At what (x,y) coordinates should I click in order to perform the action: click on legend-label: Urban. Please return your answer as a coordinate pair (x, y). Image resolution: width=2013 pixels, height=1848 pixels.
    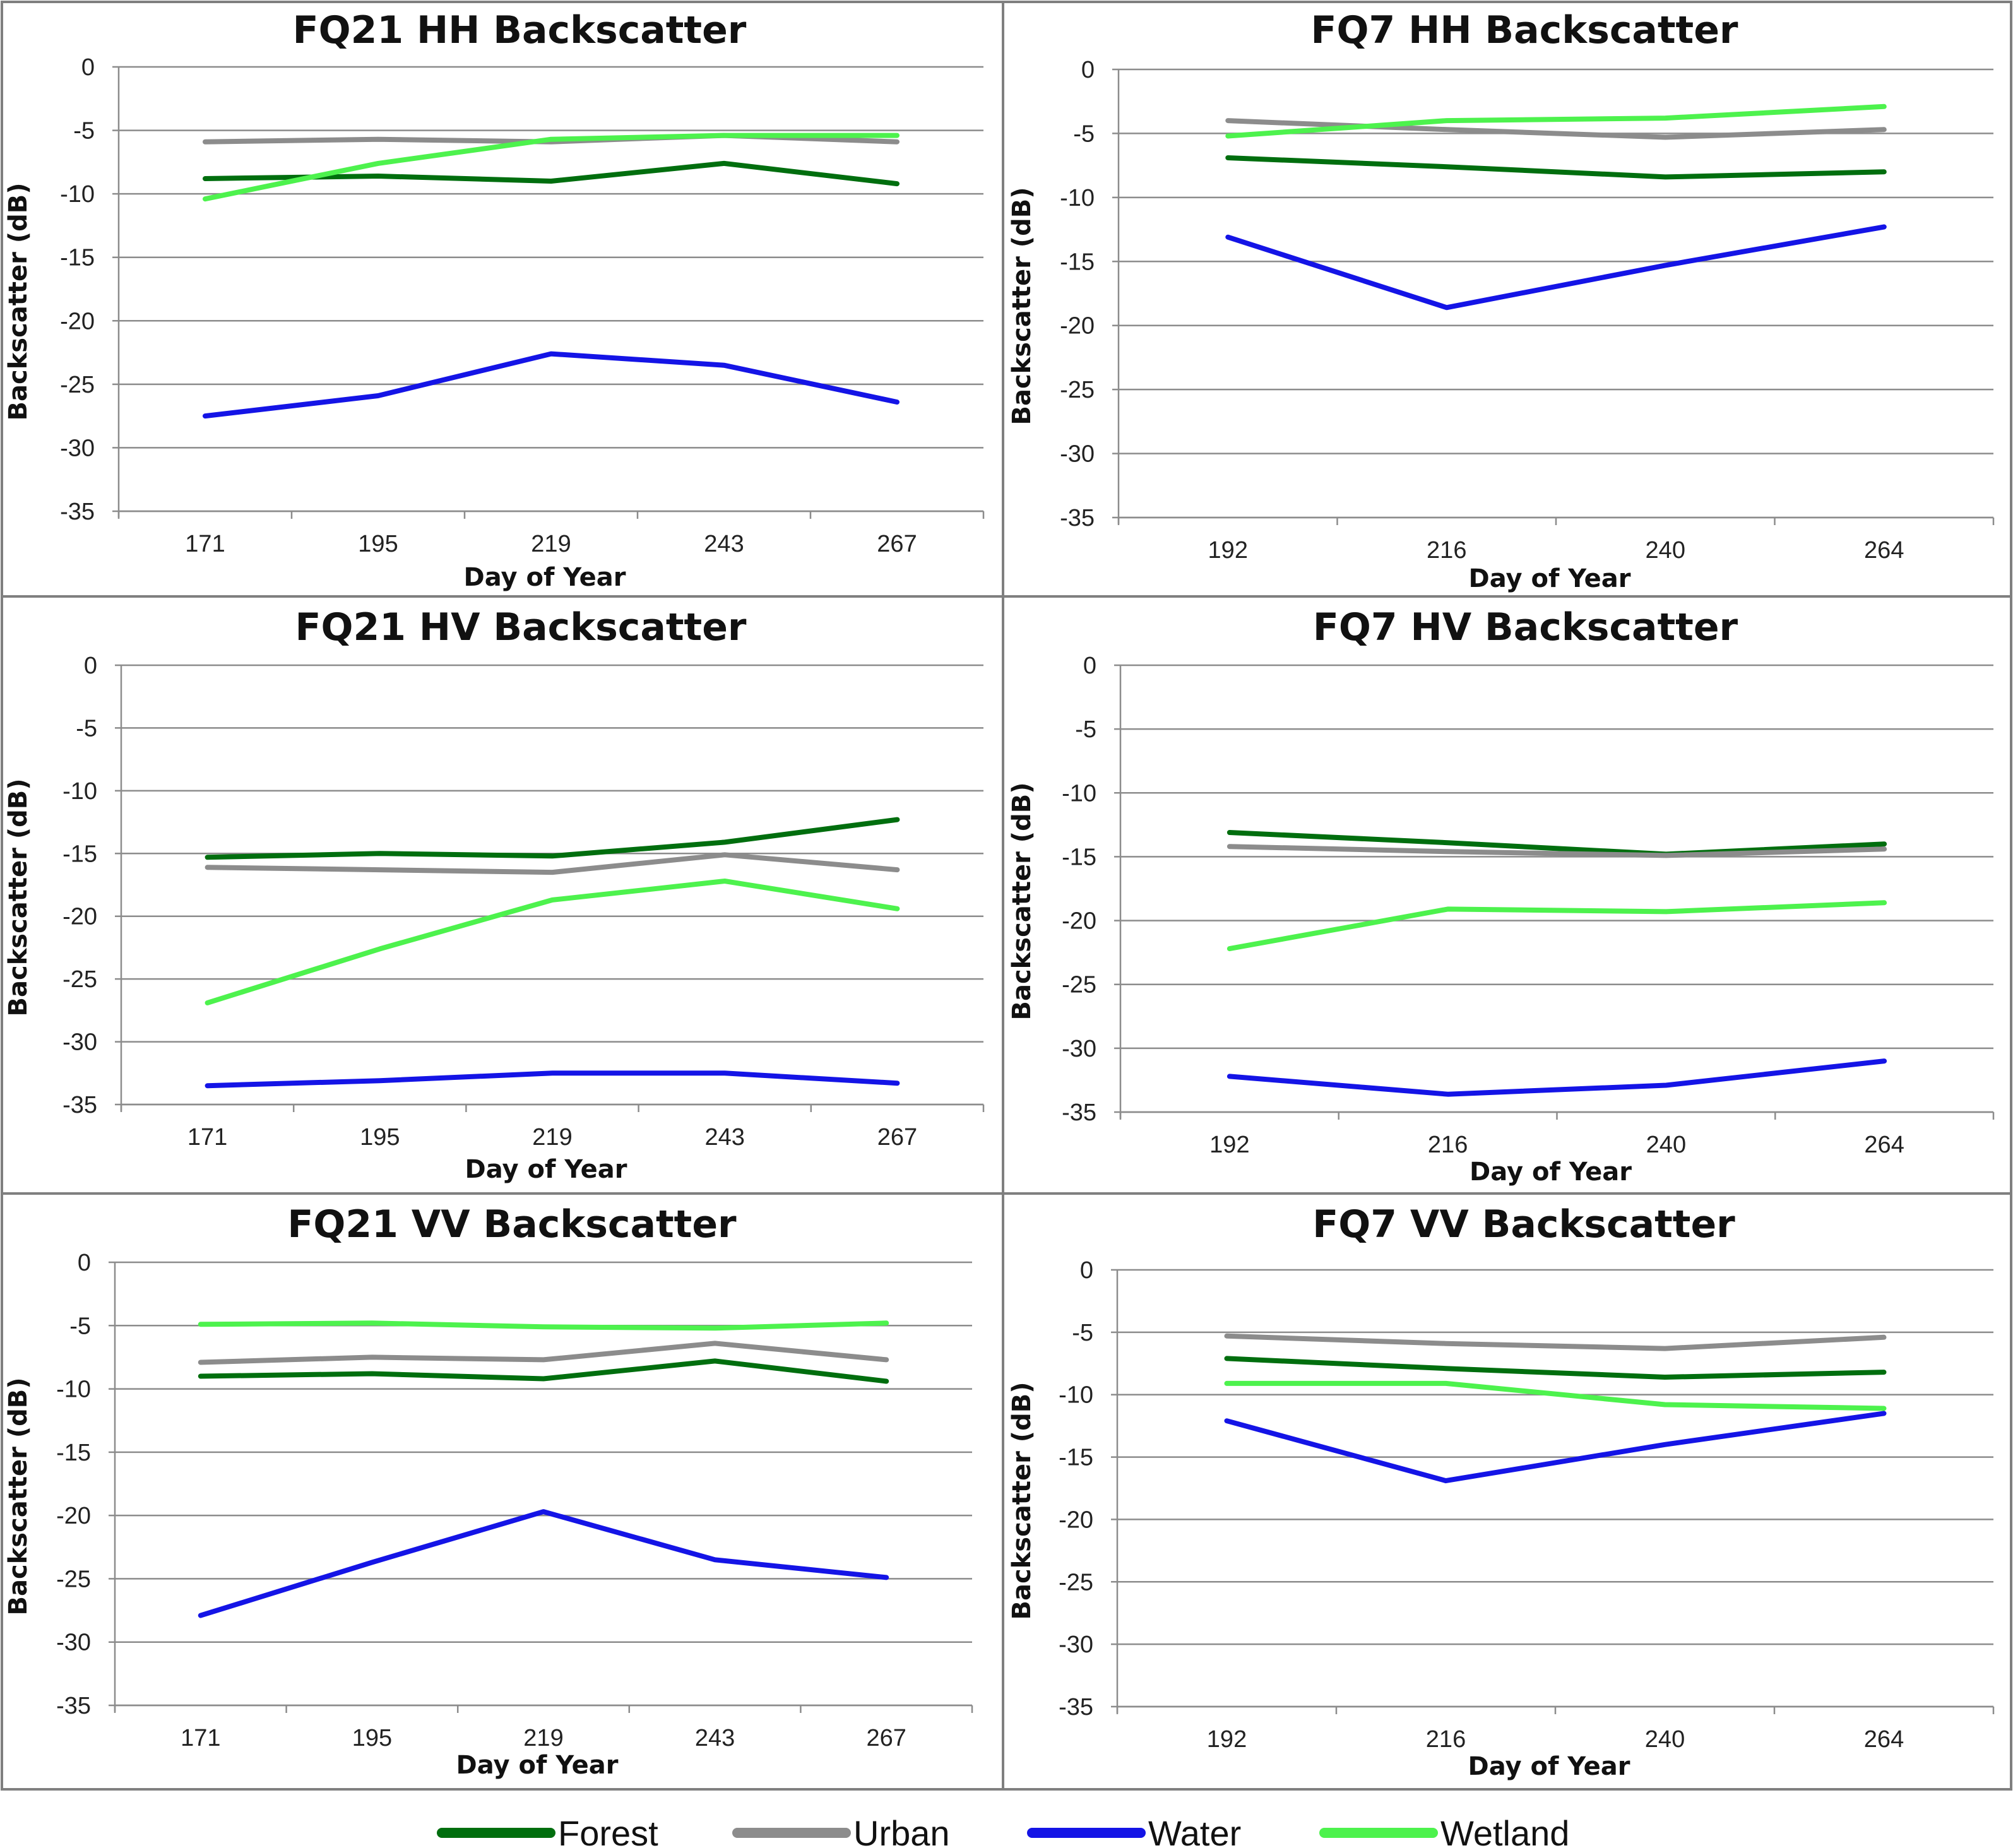
    Looking at the image, I should click on (902, 1831).